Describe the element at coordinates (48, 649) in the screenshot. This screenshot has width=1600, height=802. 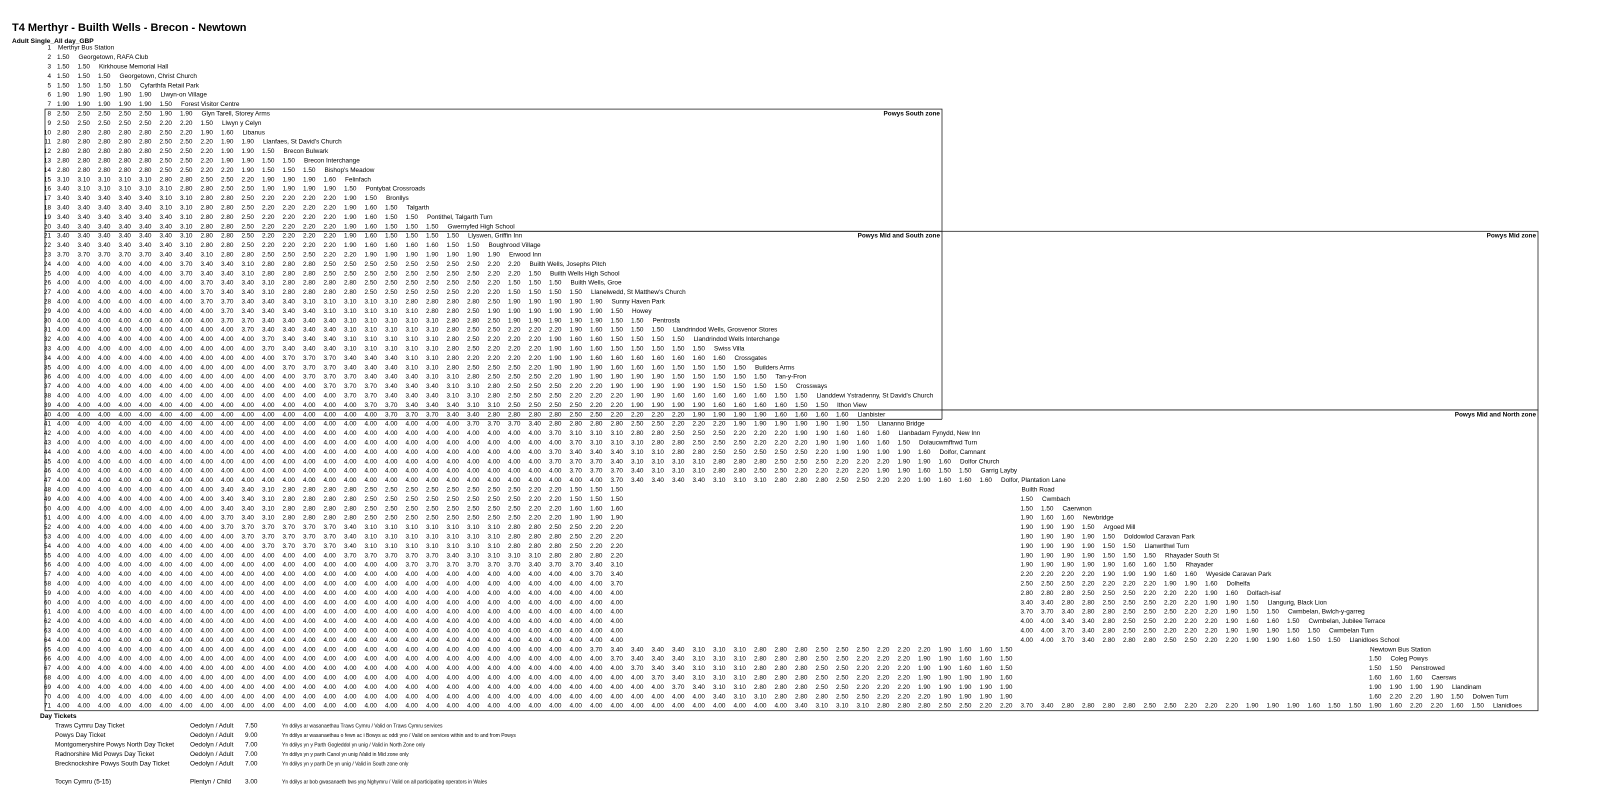
I see `stop-number: 65` at that location.